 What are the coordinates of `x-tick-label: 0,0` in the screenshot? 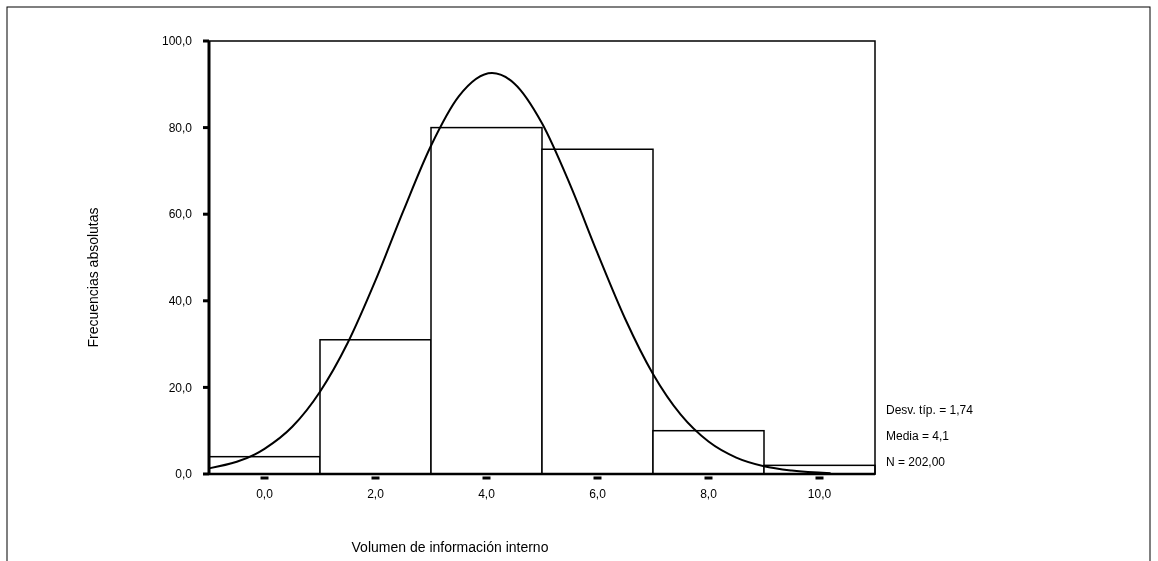 It's located at (265, 494).